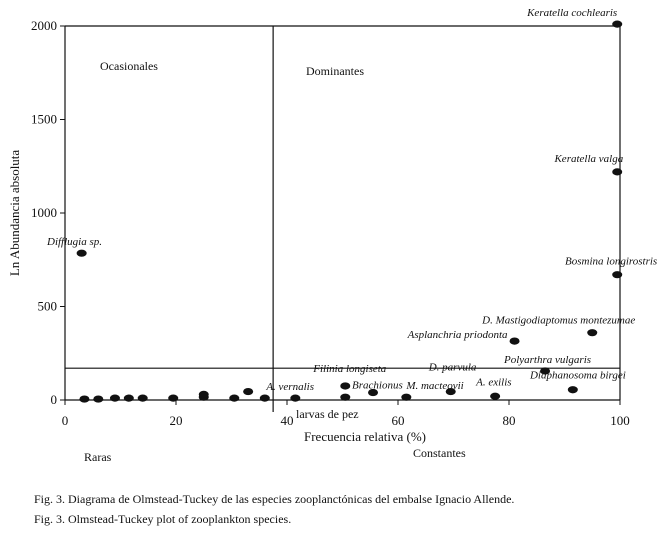 This screenshot has height=545, width=668. What do you see at coordinates (54, 399) in the screenshot?
I see `y-tick-label: 0` at bounding box center [54, 399].